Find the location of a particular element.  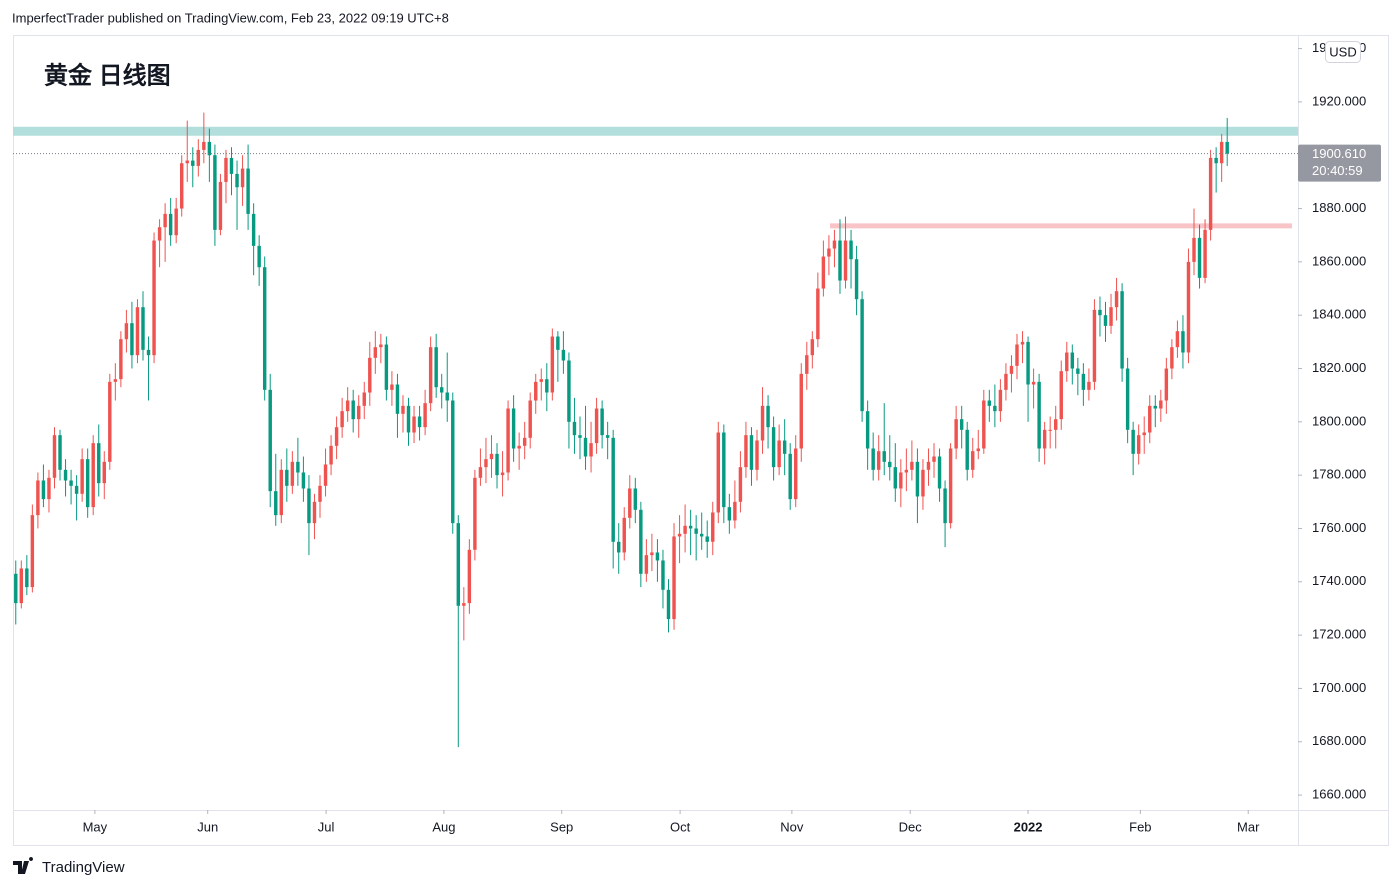

y-tick-label: 1680.000 is located at coordinates (1339, 740).